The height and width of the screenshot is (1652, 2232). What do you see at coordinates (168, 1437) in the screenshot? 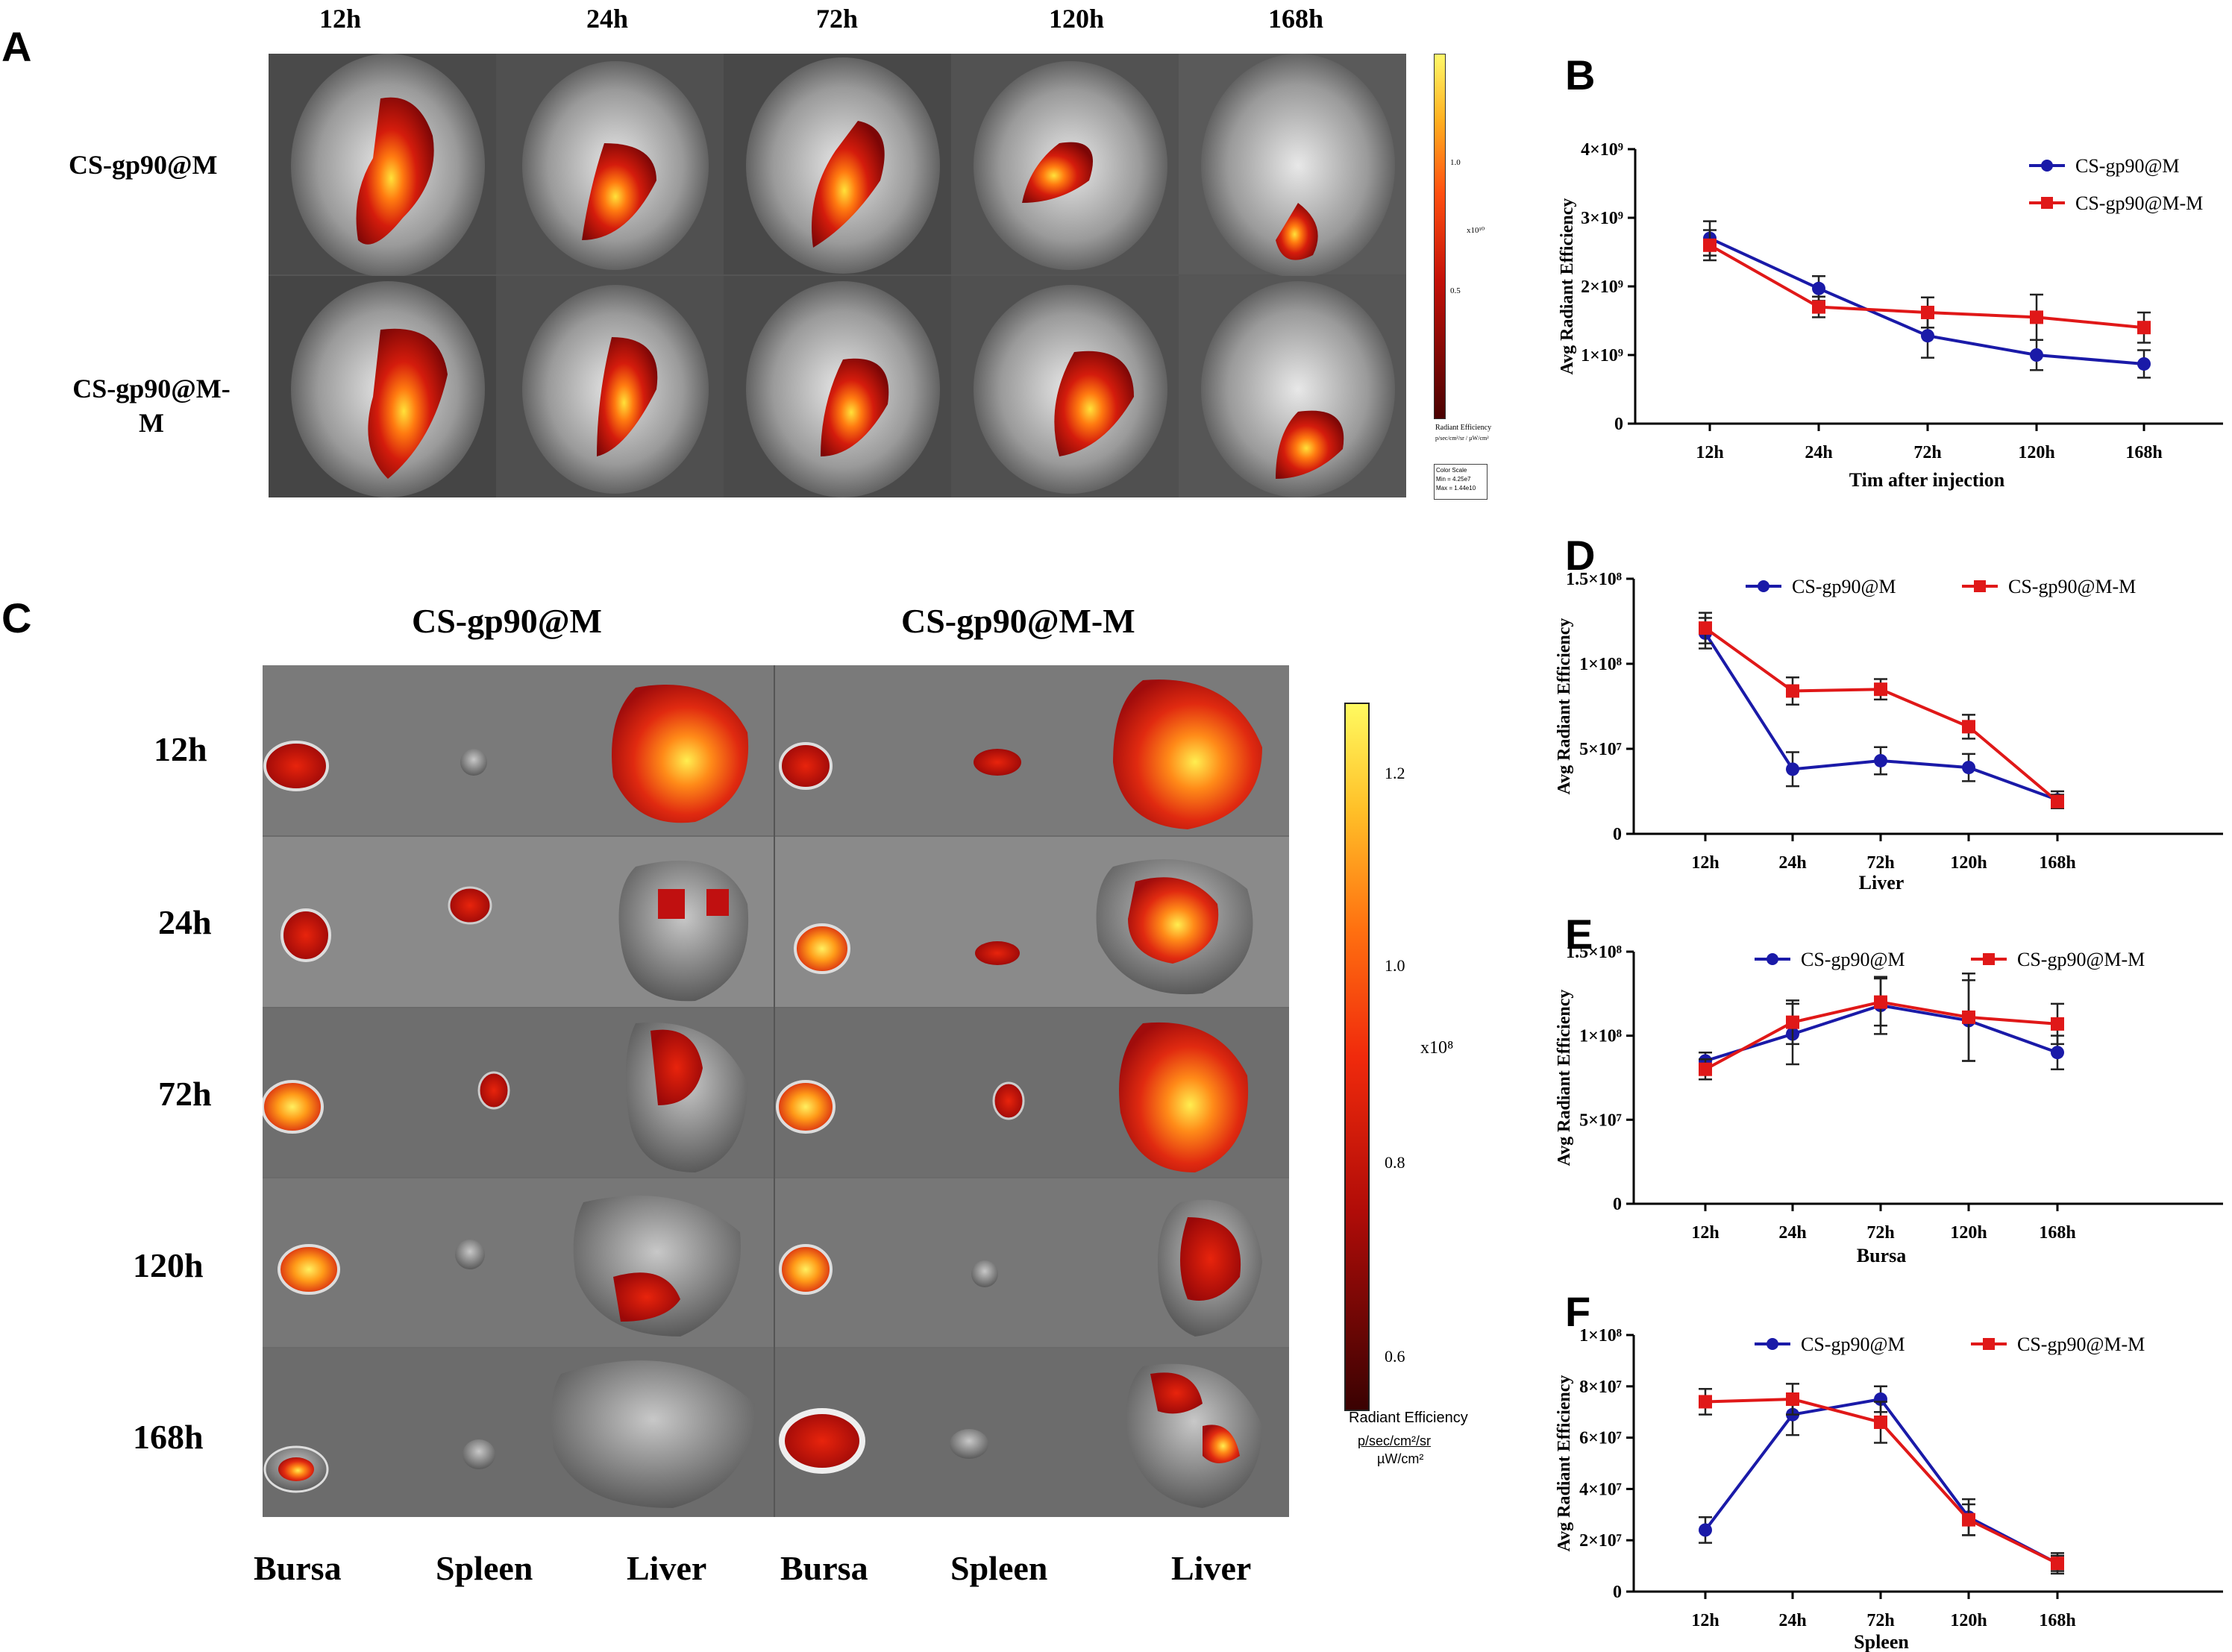
I see `time-label-c-168h: 168h` at bounding box center [168, 1437].